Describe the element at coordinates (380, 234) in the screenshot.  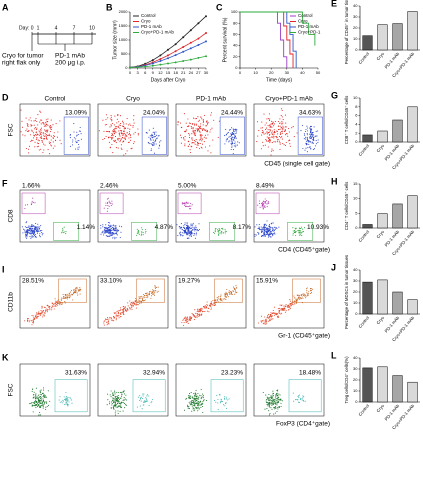
I see `category-label: Cryo` at that location.